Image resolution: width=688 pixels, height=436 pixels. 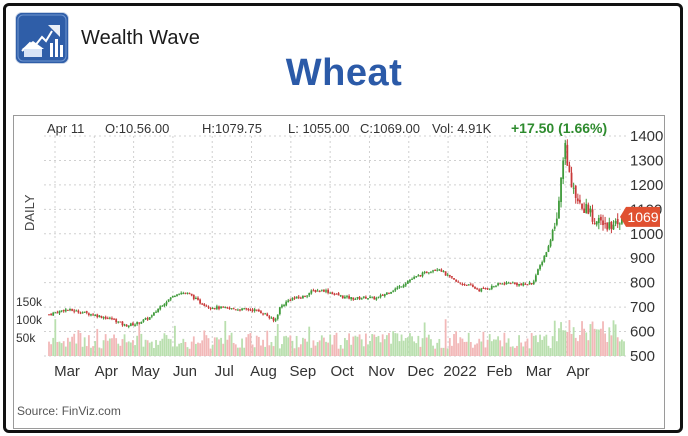 What do you see at coordinates (344, 73) in the screenshot?
I see `page-title: Wheat` at bounding box center [344, 73].